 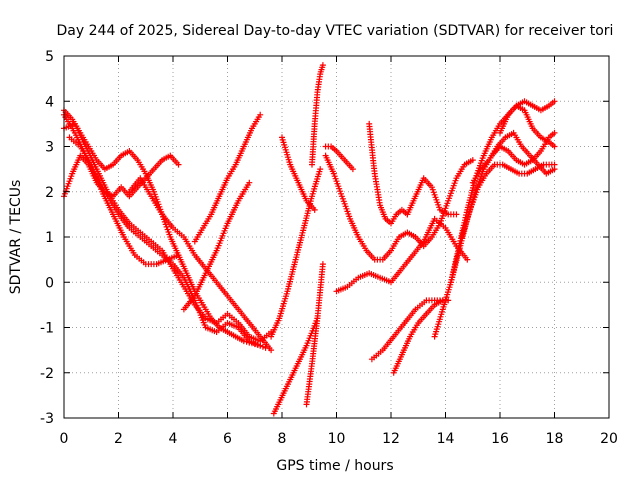 I want to click on series-trace-o, so click(x=399, y=207).